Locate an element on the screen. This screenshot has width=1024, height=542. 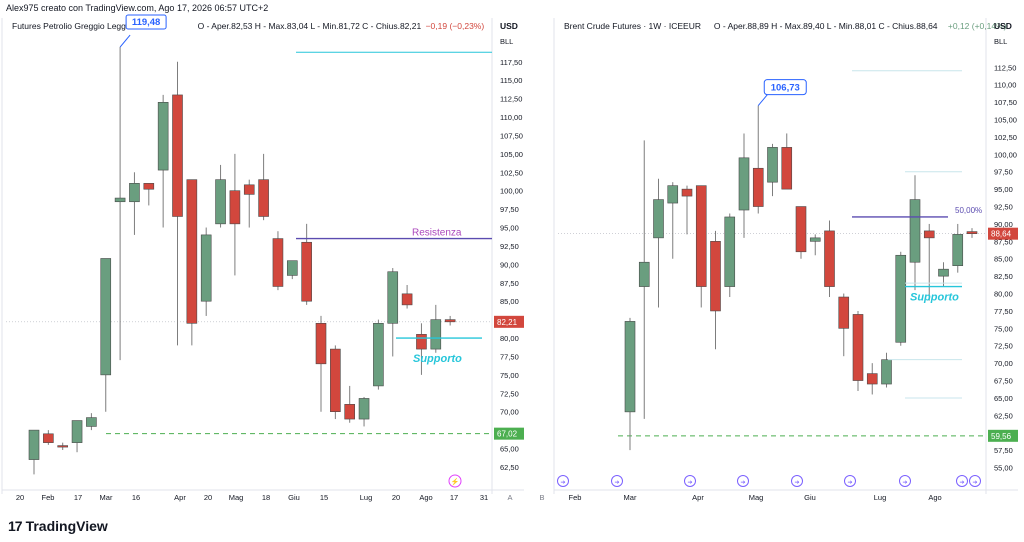
y-tick-label: 77,50 is located at coordinates (1003, 311).